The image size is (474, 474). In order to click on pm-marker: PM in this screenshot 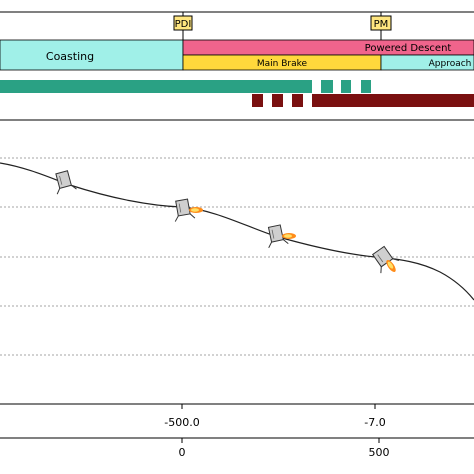, I will do `click(381, 23)`.